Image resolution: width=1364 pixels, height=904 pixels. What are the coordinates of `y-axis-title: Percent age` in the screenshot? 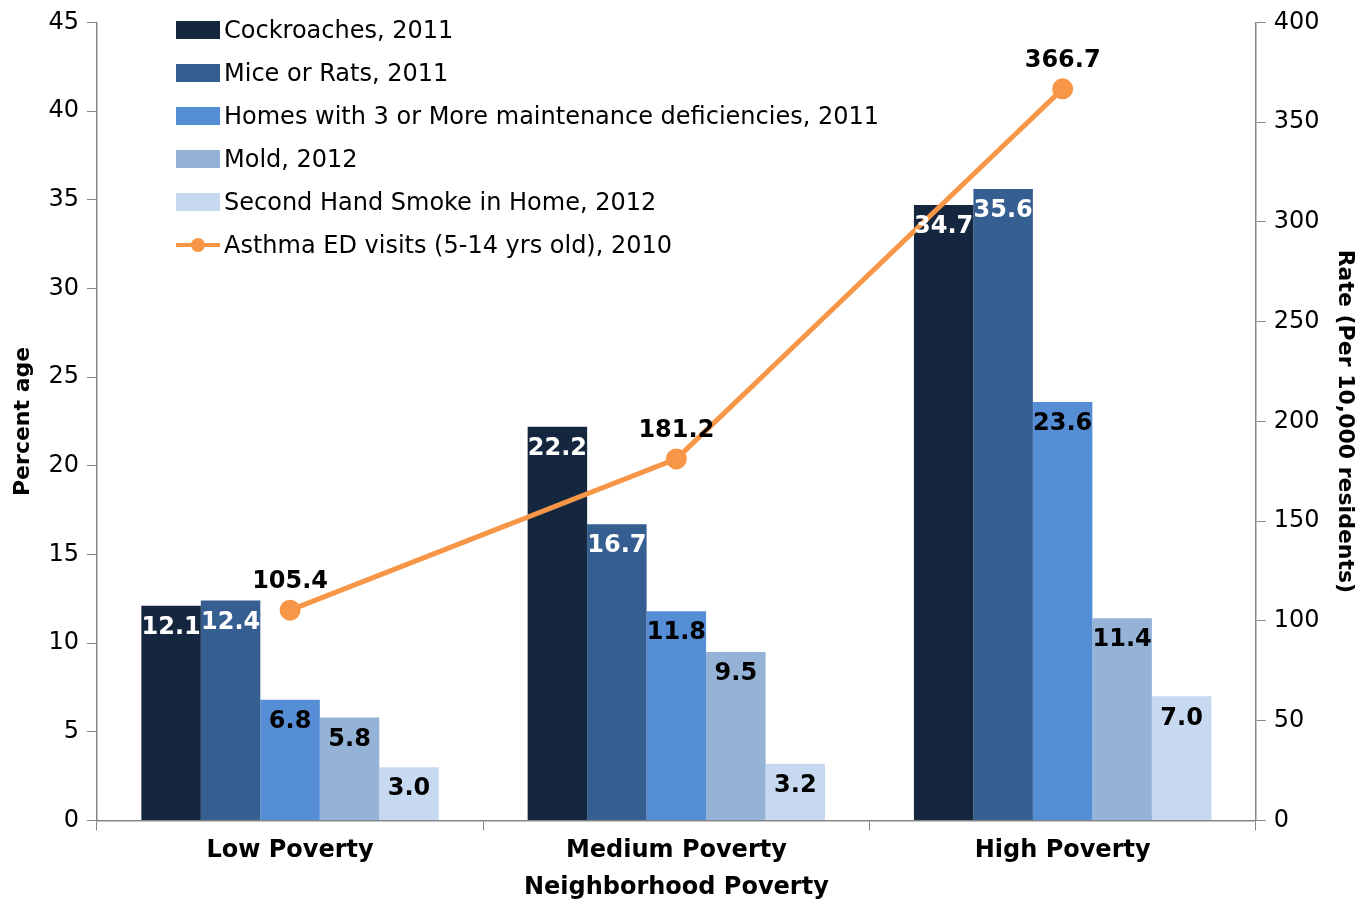 It's located at (21, 421).